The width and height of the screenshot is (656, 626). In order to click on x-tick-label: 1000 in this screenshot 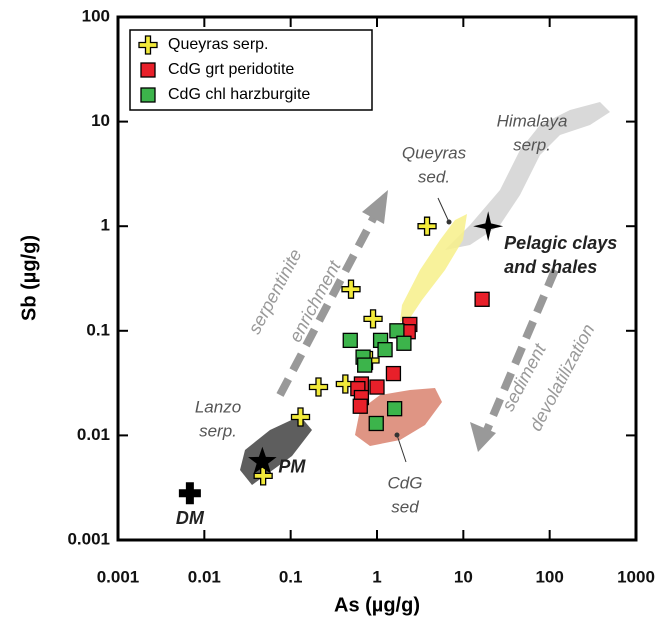, I will do `click(636, 576)`.